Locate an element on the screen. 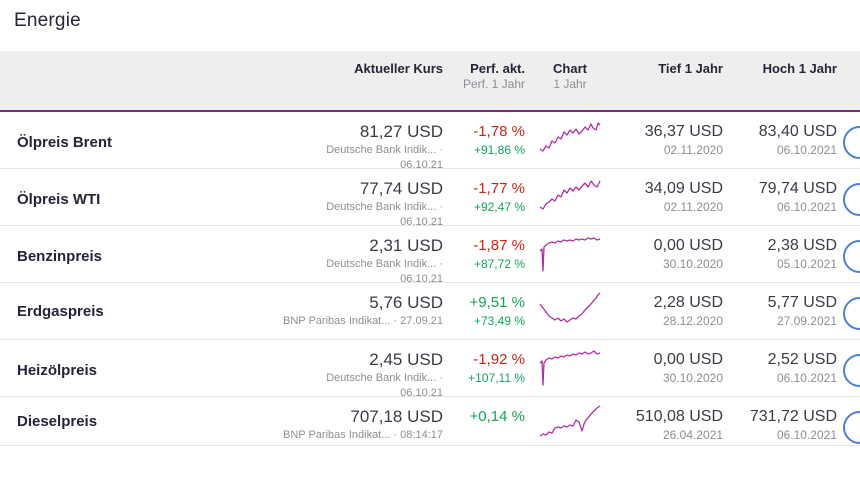  instrument-name-link: Benzinpreis is located at coordinates (60, 256).